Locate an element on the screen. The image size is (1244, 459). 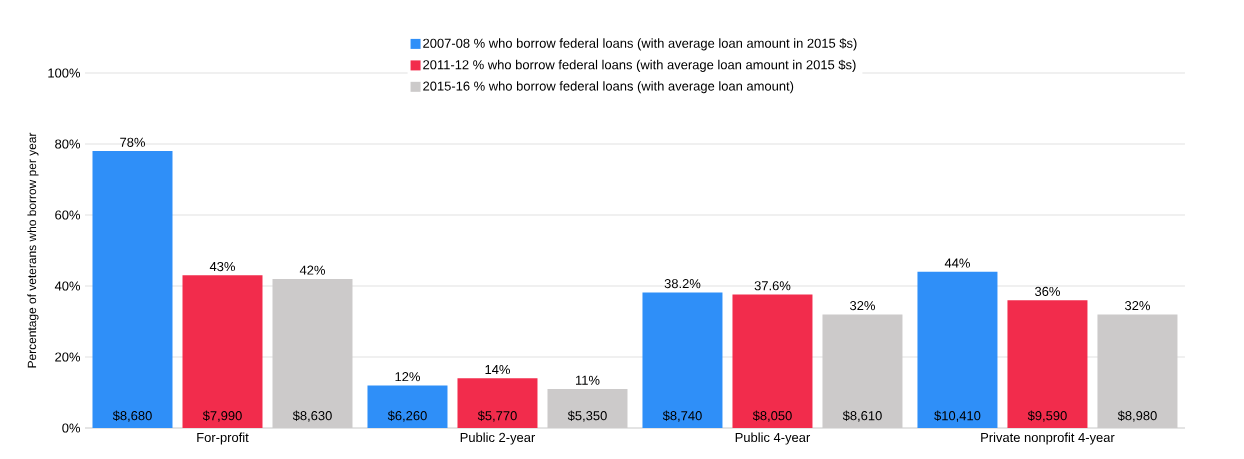
annotation: $8,980 is located at coordinates (1137, 416).